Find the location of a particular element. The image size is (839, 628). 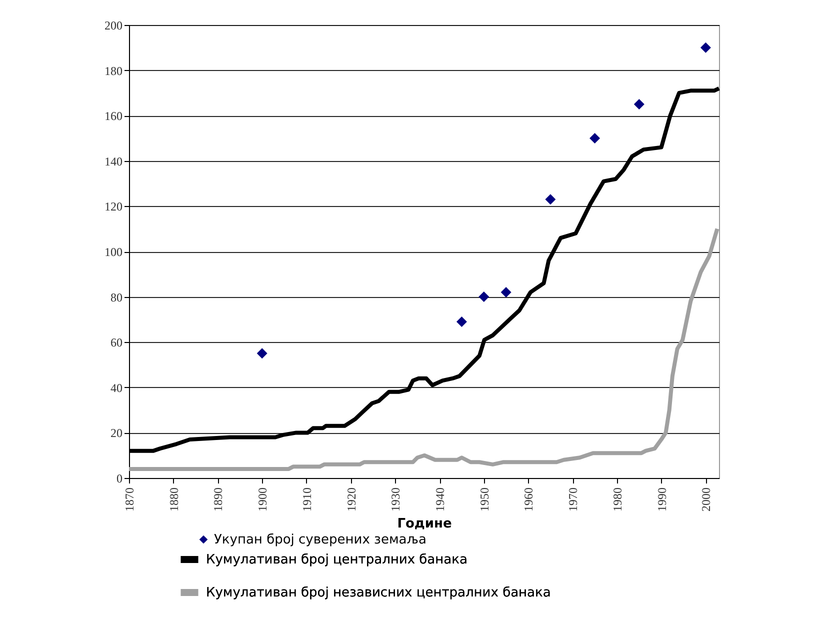

legend-label: Кумулативан број независних централних банака is located at coordinates (378, 593).